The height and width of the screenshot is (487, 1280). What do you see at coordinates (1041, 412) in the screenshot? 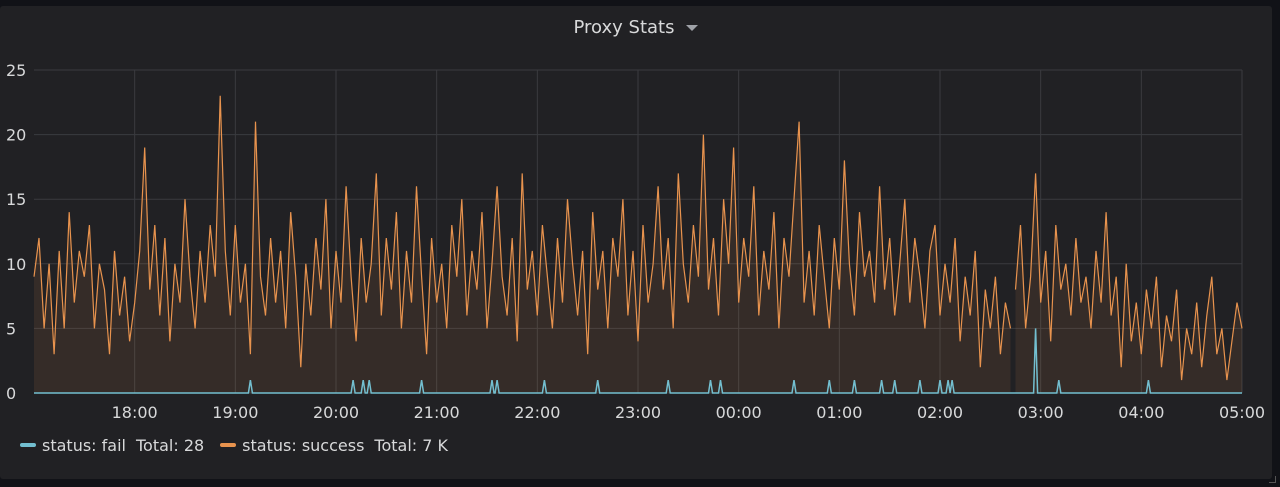
I see `x-tick-label: 03:00` at bounding box center [1041, 412].